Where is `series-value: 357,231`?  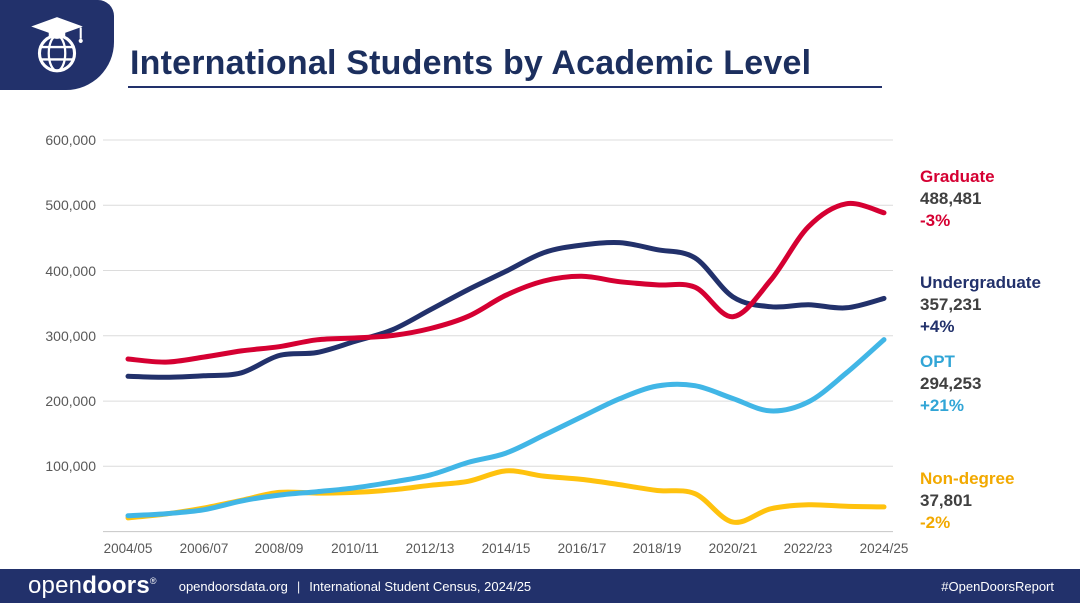
series-value: 357,231 is located at coordinates (951, 304).